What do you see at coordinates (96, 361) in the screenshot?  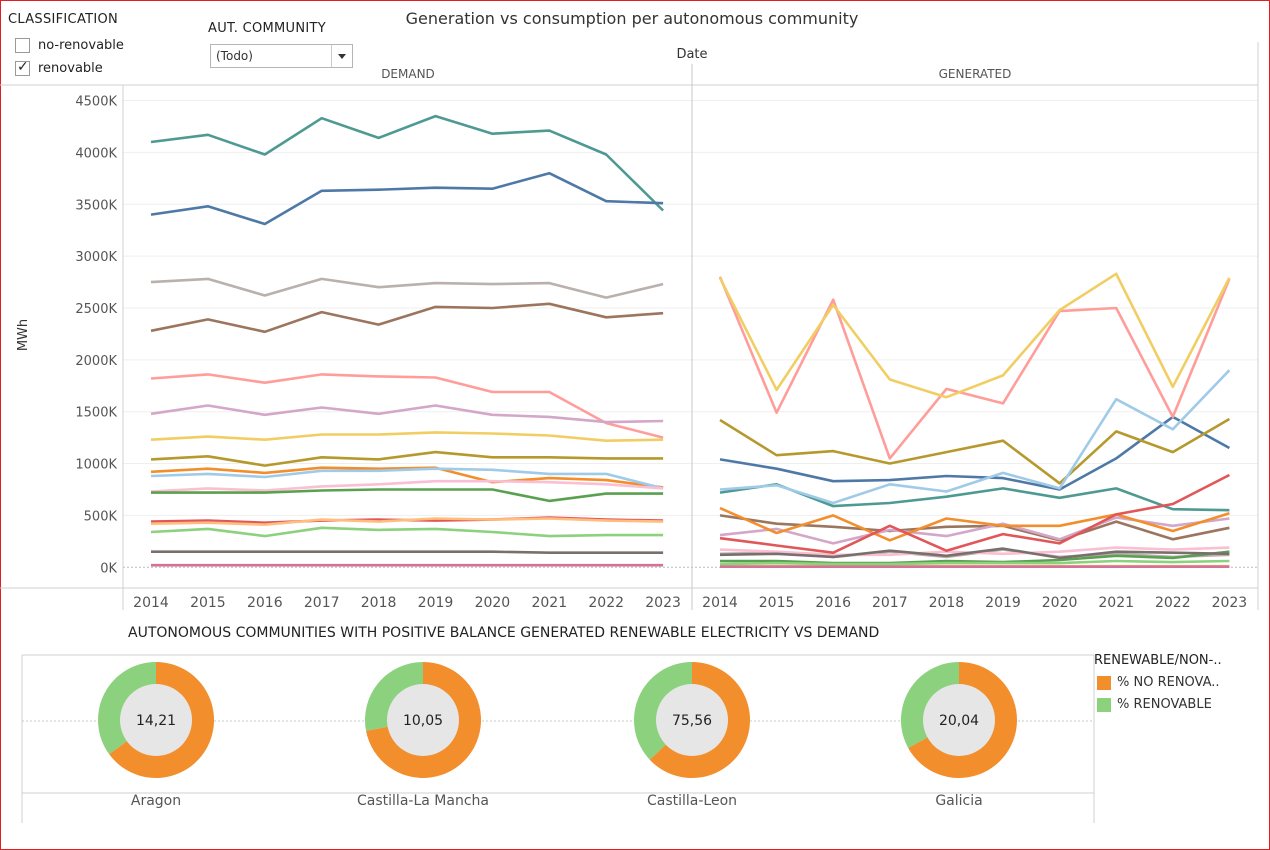 I see `y-tick-label: 2000K` at bounding box center [96, 361].